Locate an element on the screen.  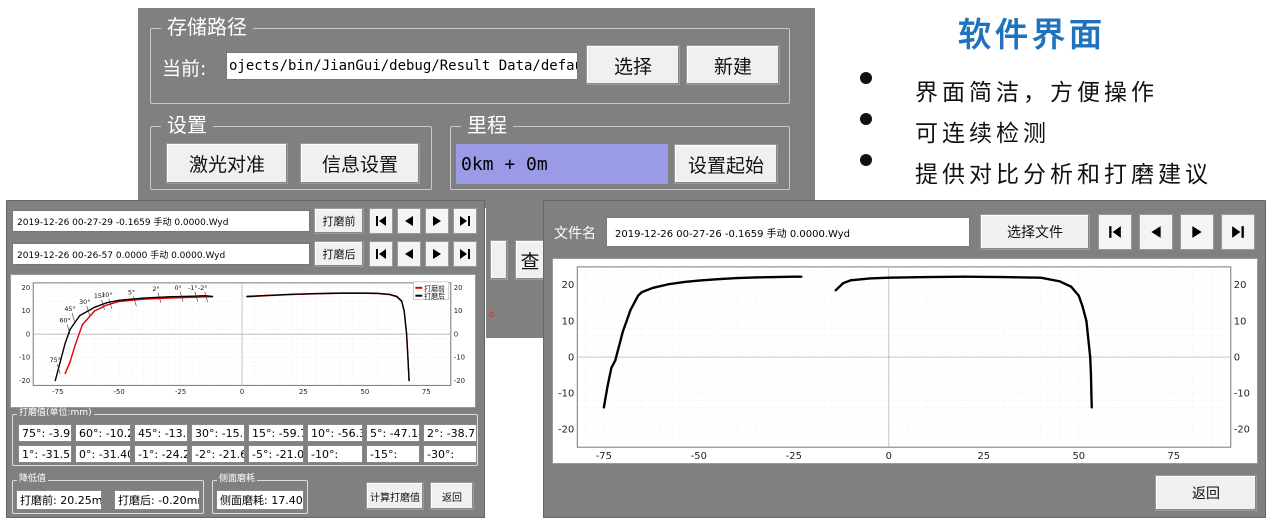
set-start-button: 设置起始 is located at coordinates (726, 164).